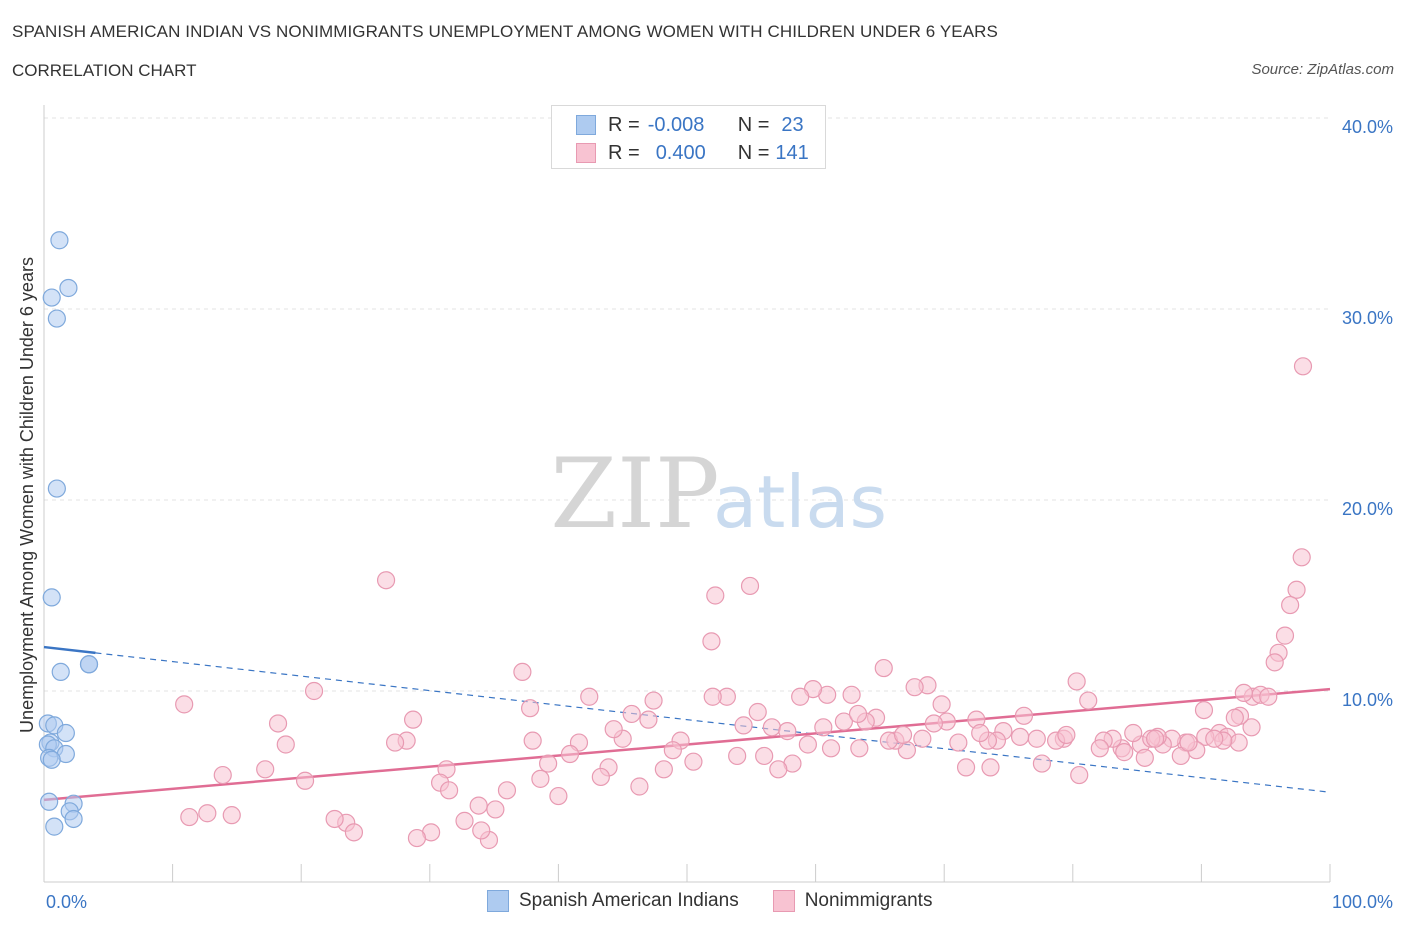 The height and width of the screenshot is (930, 1406). I want to click on series-legend-label: Nonimmigrants, so click(868, 900).